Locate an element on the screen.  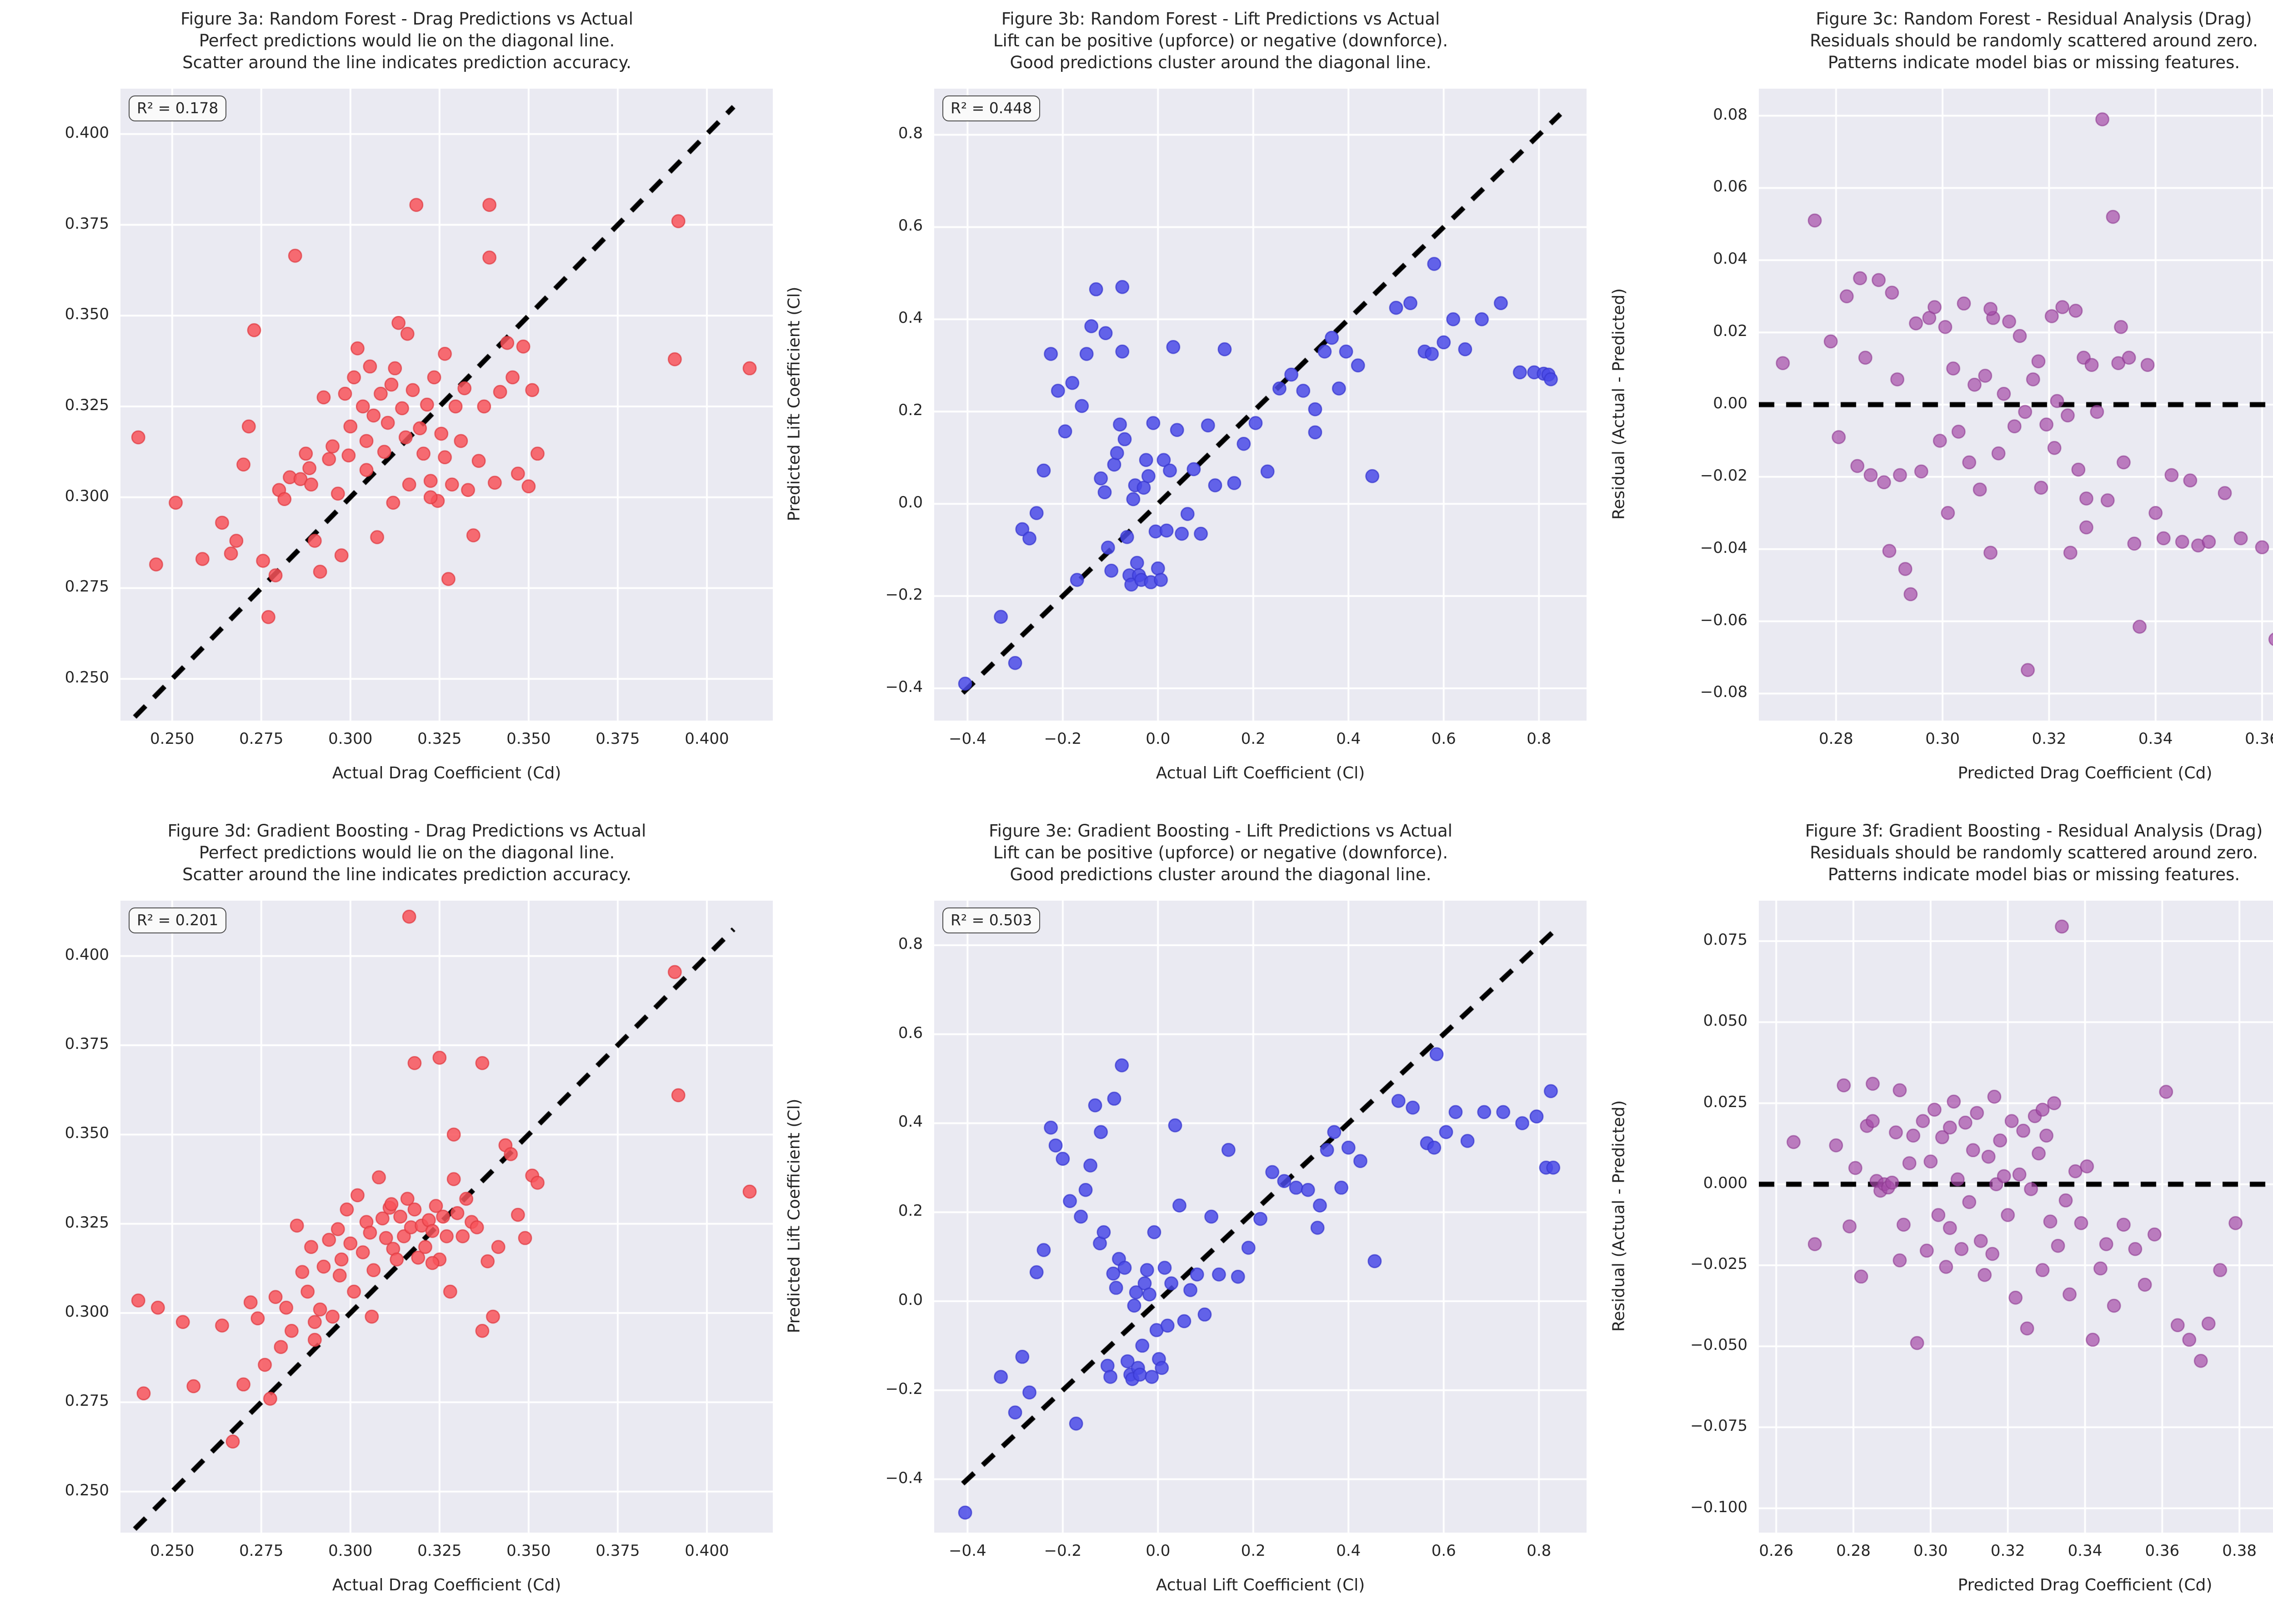
y-tick-label: 0.050 is located at coordinates (1725, 1021).